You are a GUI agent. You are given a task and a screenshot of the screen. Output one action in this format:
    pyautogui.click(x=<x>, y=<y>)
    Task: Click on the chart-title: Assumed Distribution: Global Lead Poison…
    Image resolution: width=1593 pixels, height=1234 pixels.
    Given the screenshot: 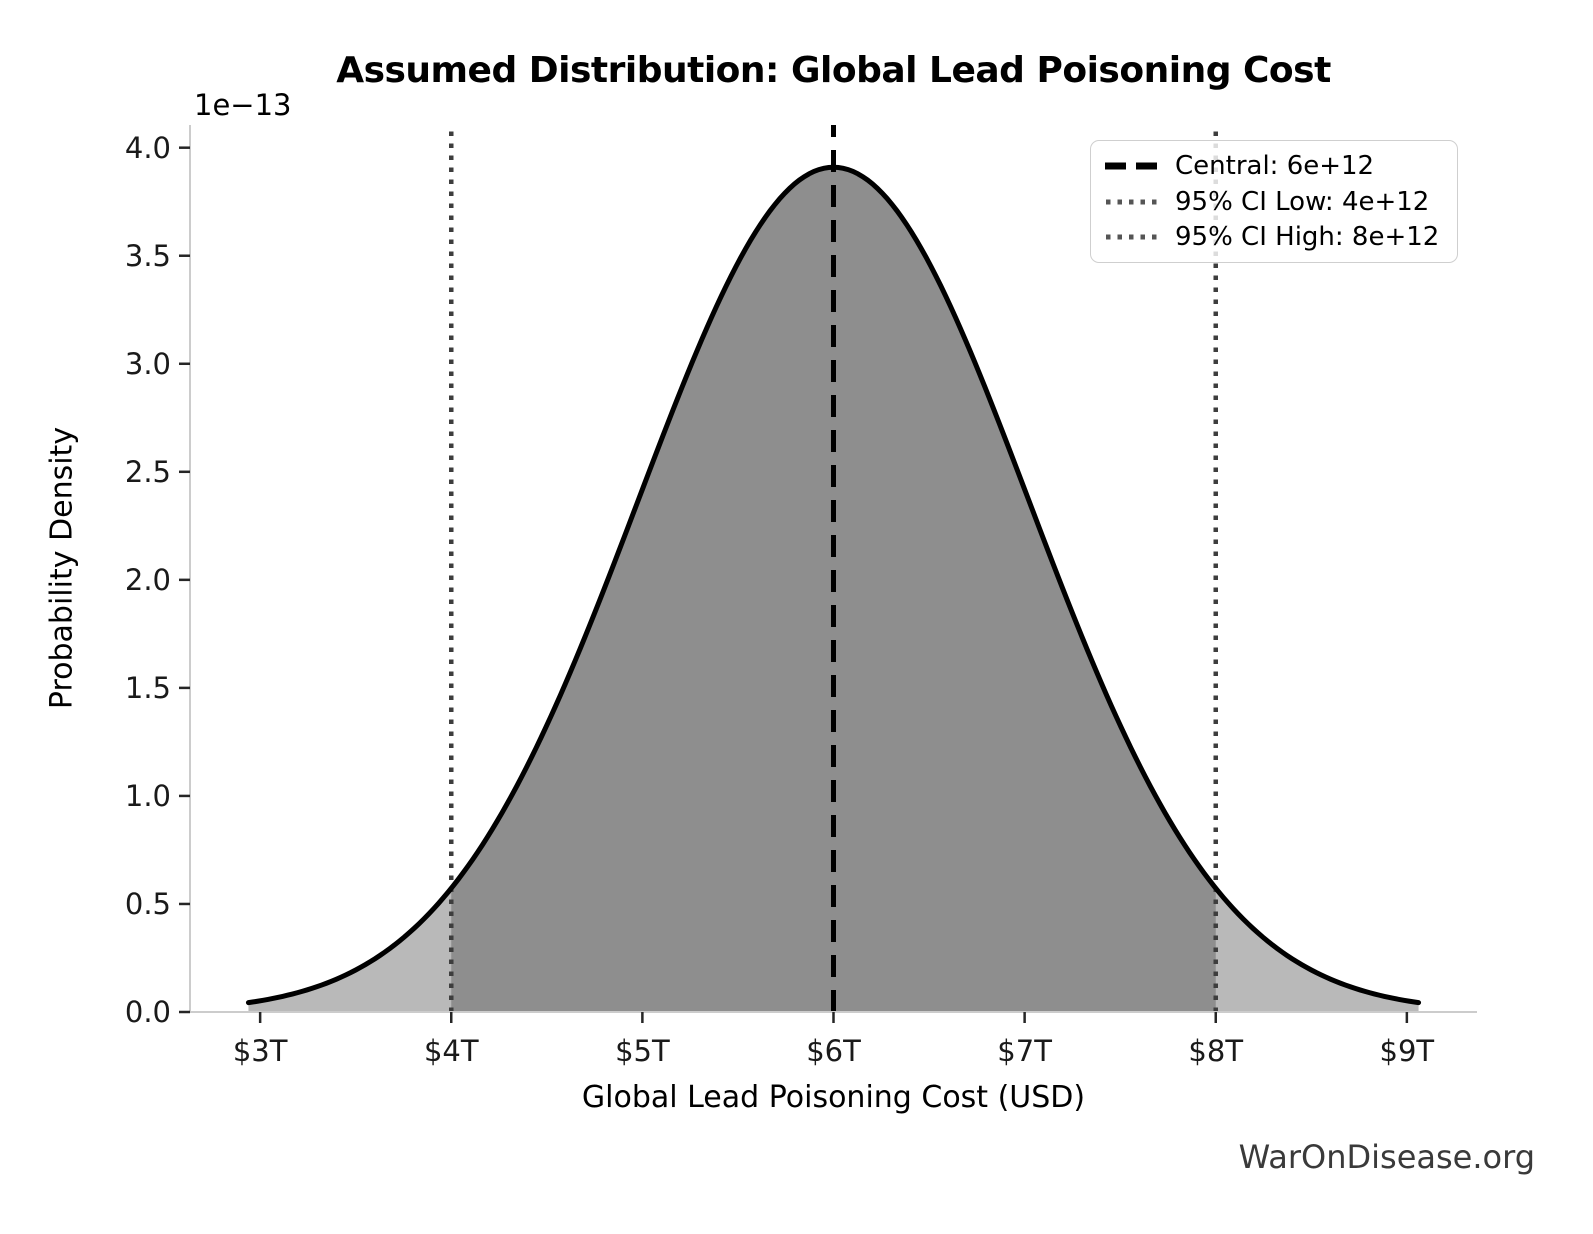 What is the action you would take?
    pyautogui.click(x=833, y=70)
    